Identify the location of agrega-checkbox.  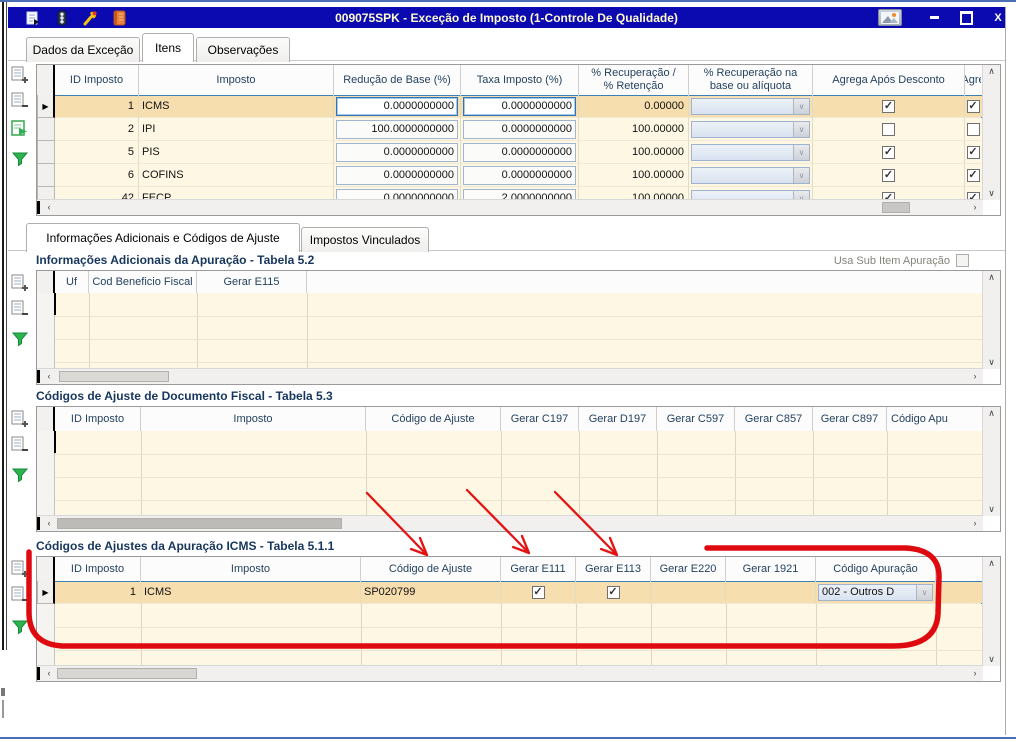
(888, 129).